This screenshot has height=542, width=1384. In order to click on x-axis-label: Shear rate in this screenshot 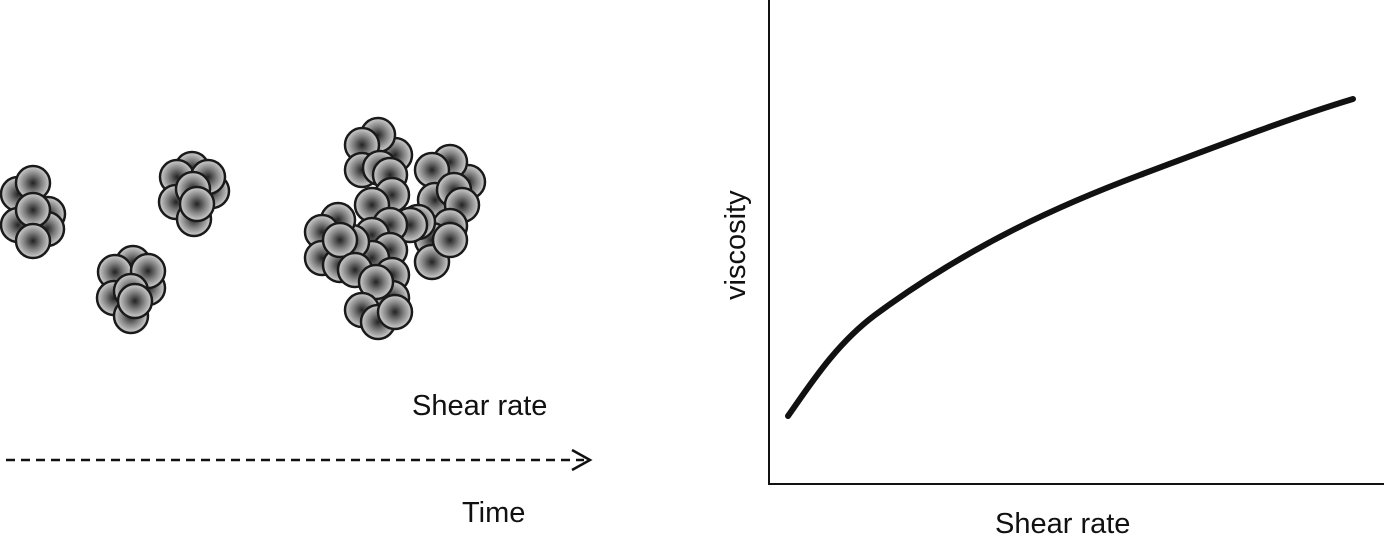, I will do `click(1062, 524)`.